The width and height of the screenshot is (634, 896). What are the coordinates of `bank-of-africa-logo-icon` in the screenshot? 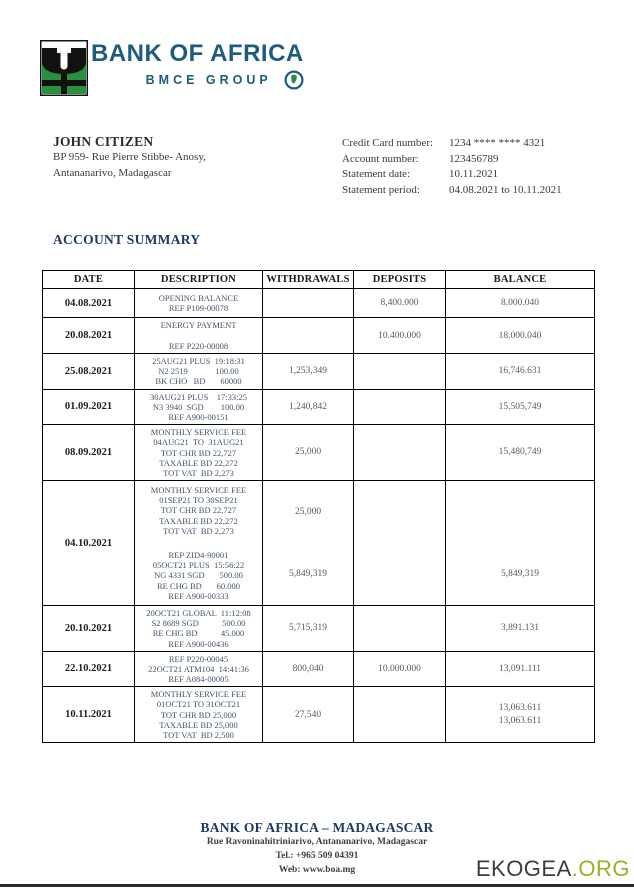 It's located at (64, 68).